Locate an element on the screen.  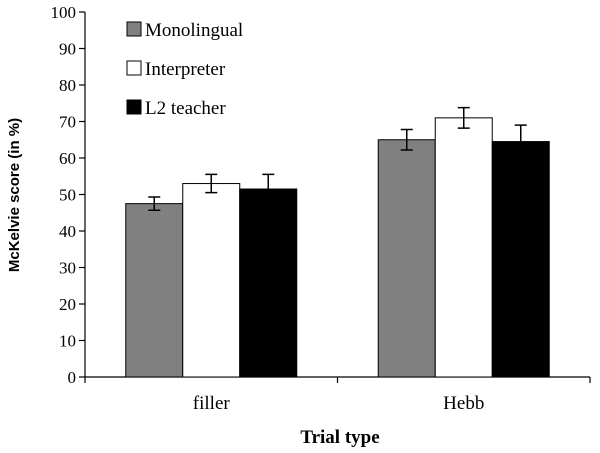
x-tick-label: filler is located at coordinates (212, 403).